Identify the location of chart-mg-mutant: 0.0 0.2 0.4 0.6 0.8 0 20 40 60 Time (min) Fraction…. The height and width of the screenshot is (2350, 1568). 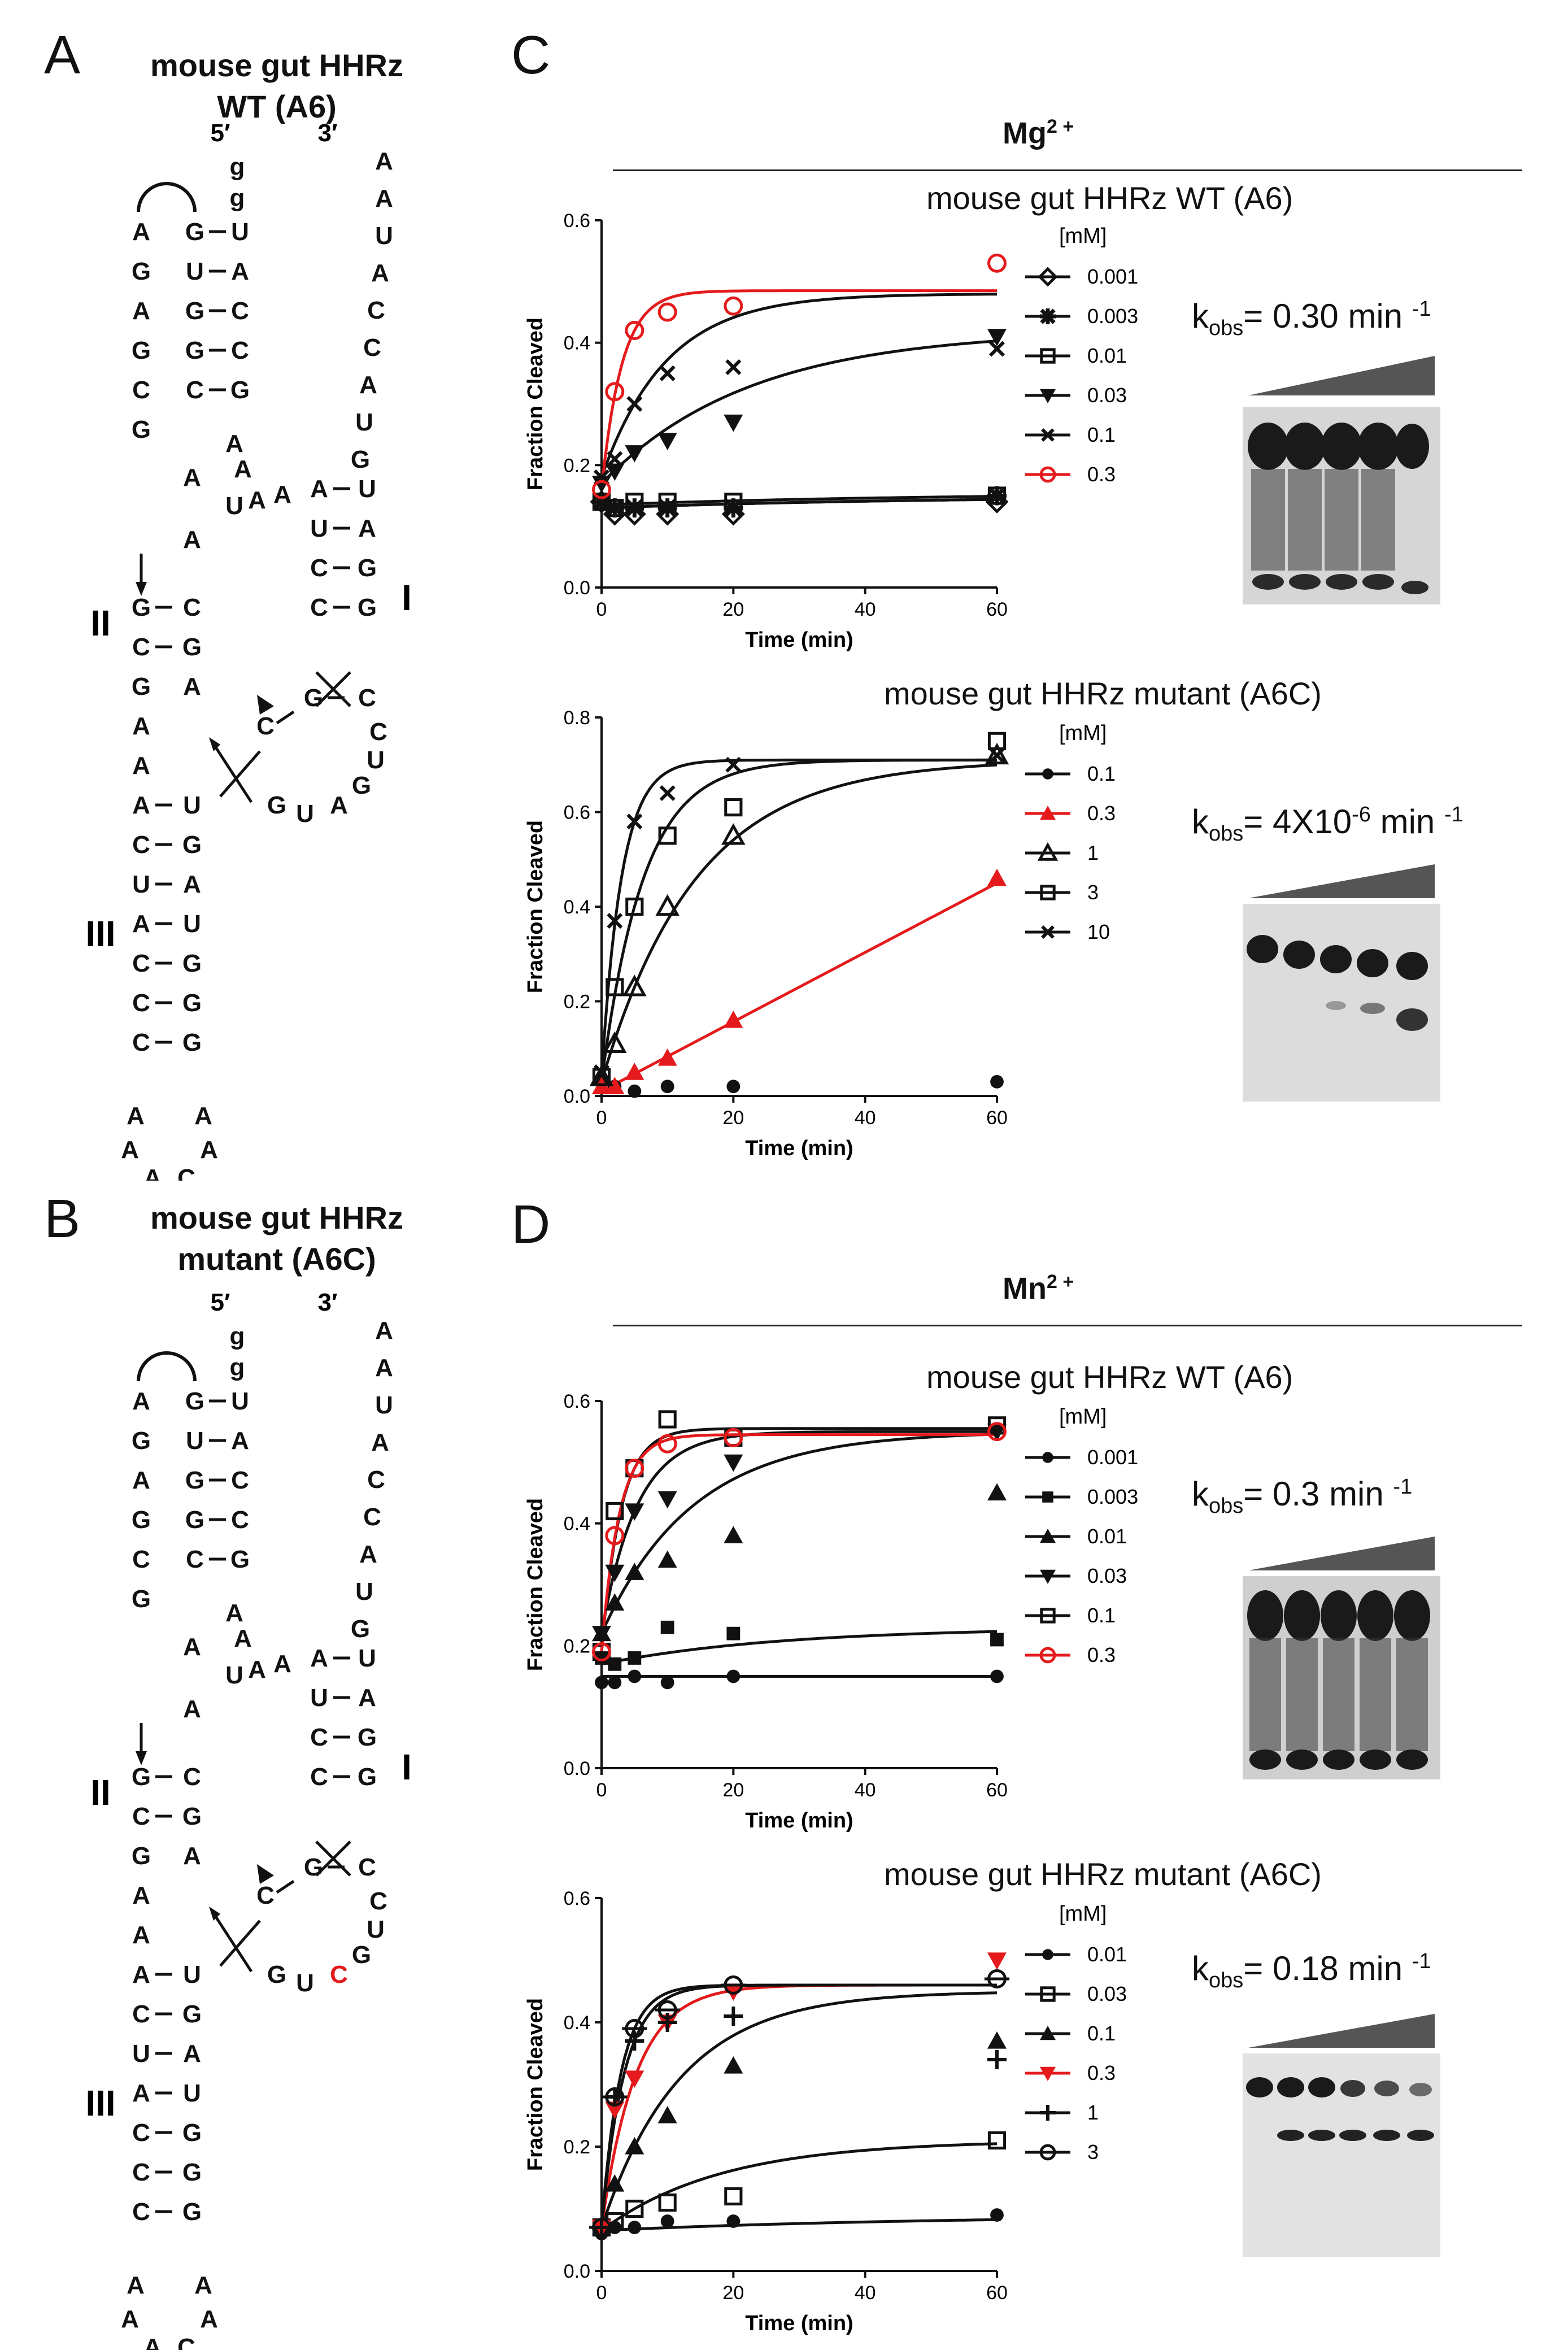
(820, 933).